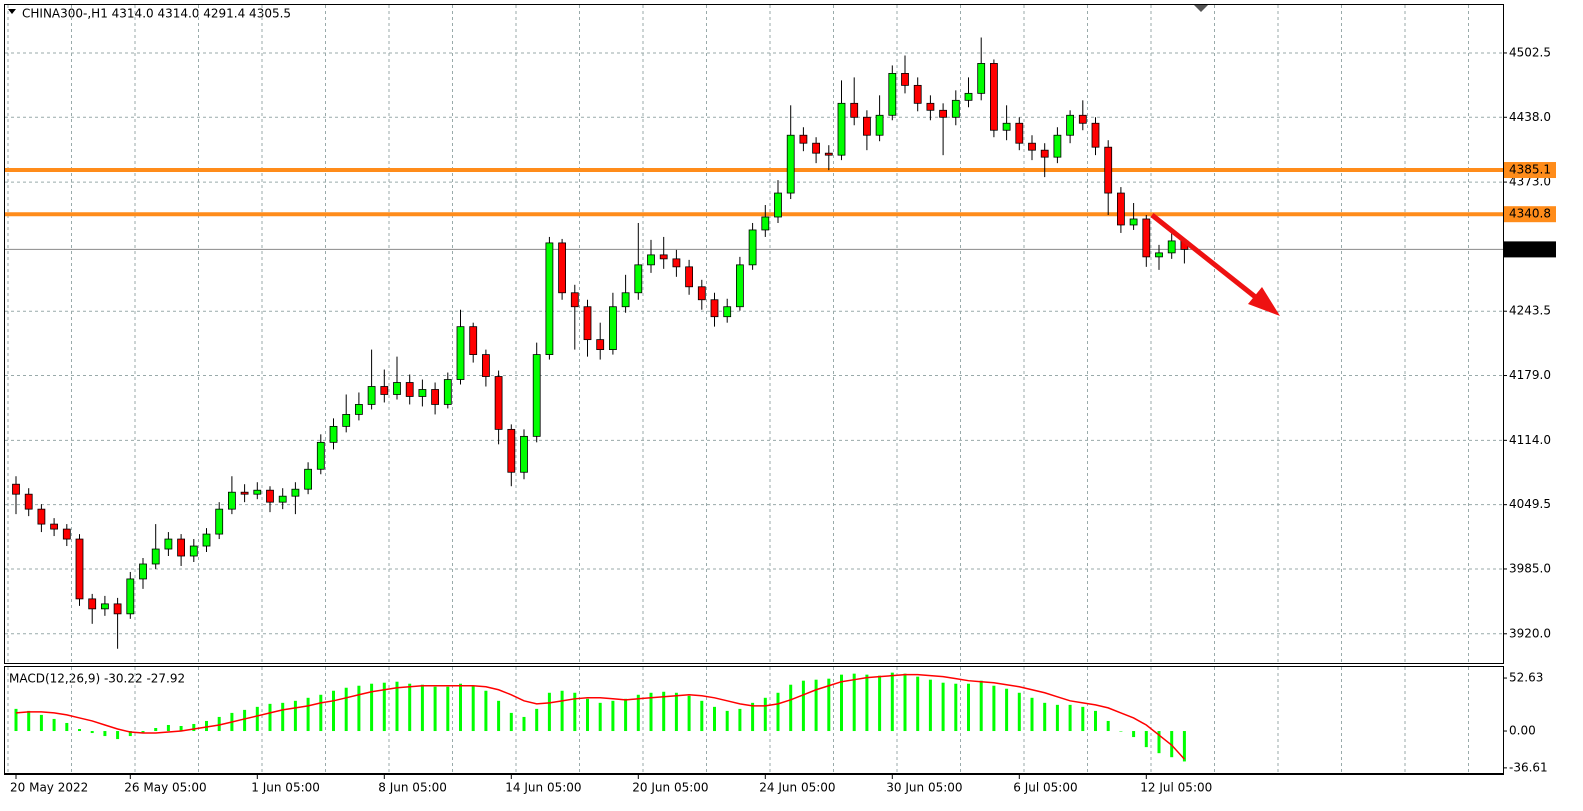 Image resolution: width=1583 pixels, height=811 pixels. What do you see at coordinates (1530, 117) in the screenshot?
I see `y-tick-label: 4438.0` at bounding box center [1530, 117].